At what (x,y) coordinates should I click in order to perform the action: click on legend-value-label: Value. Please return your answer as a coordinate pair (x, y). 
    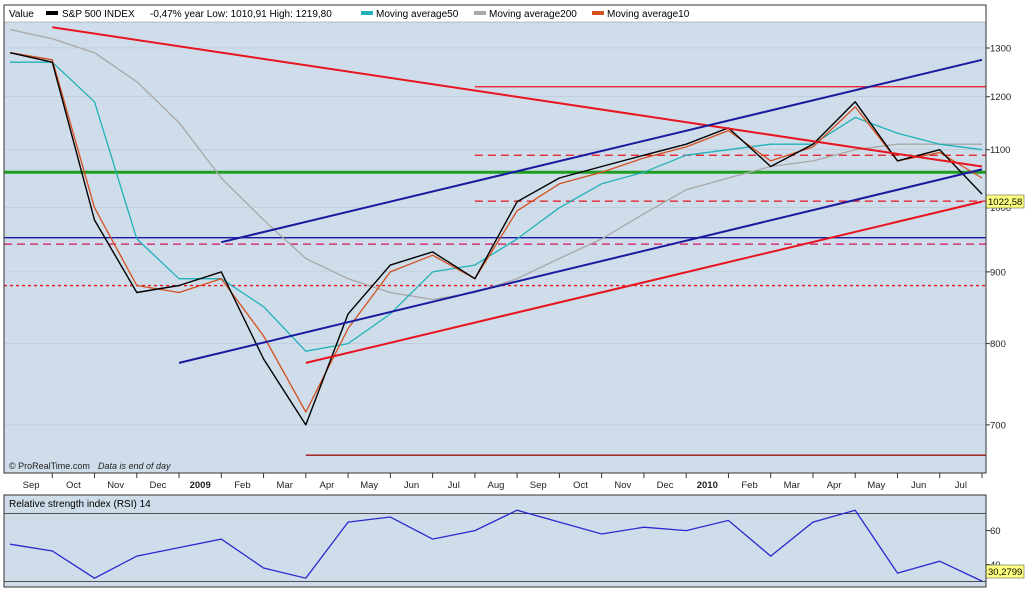
    Looking at the image, I should click on (21, 14).